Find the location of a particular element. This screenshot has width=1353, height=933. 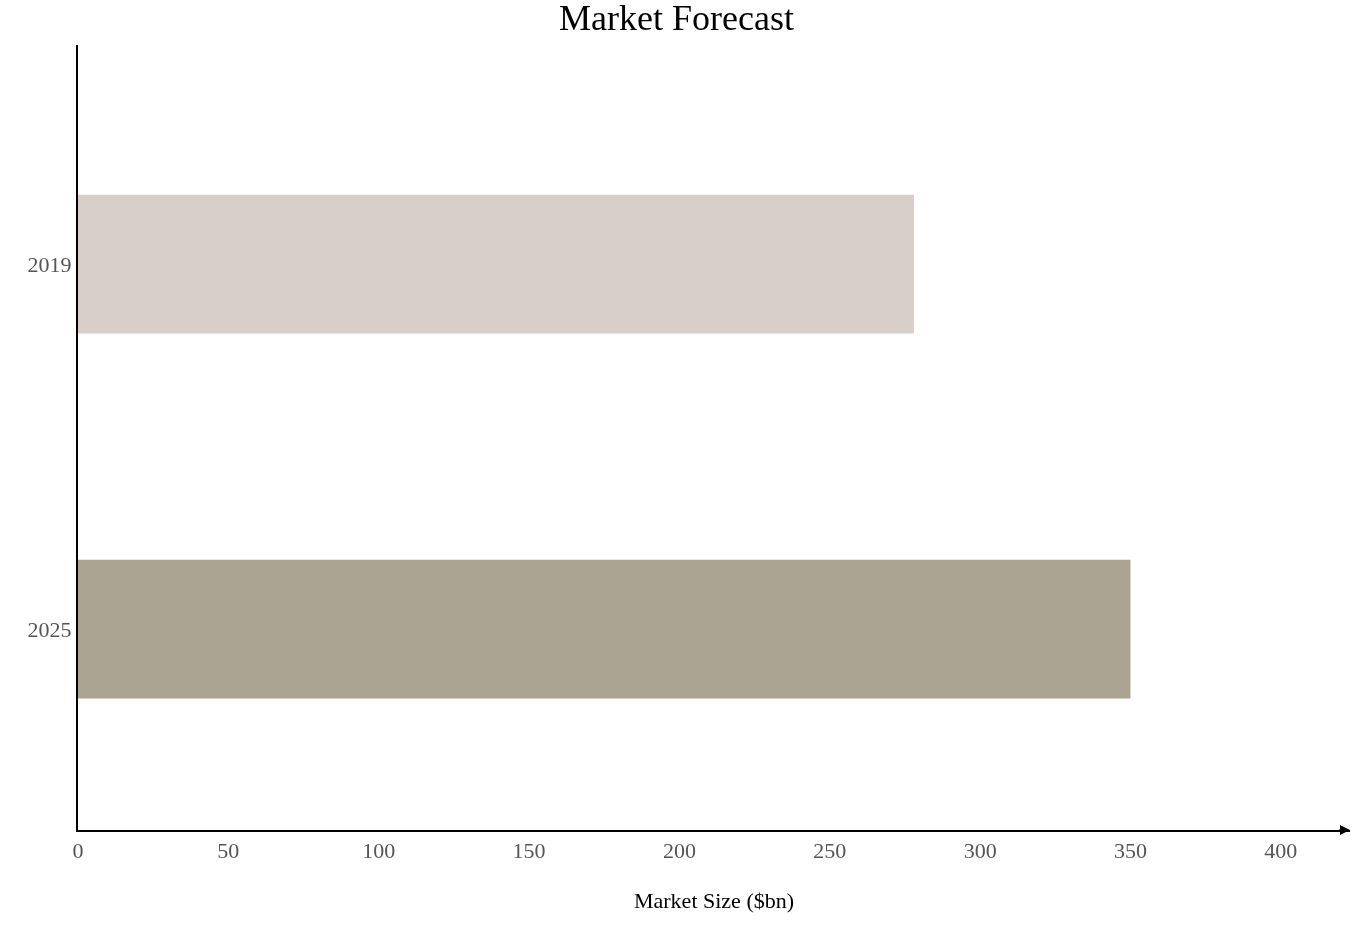

x-tick-label: 100 is located at coordinates (379, 851).